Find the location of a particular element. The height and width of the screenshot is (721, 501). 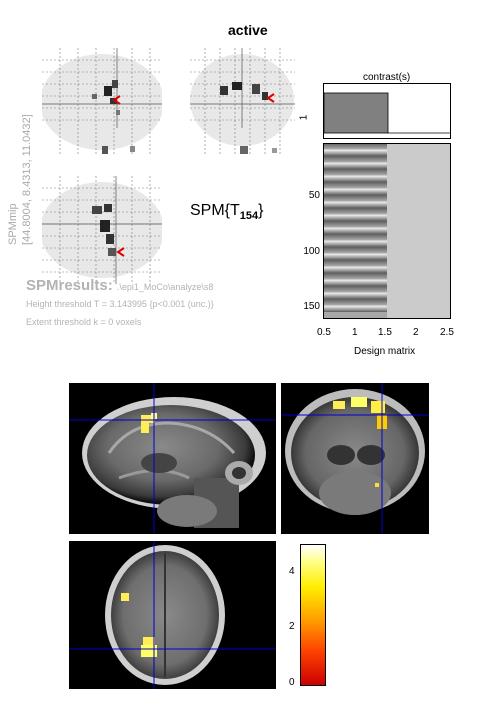

slice-axial is located at coordinates (172, 615).